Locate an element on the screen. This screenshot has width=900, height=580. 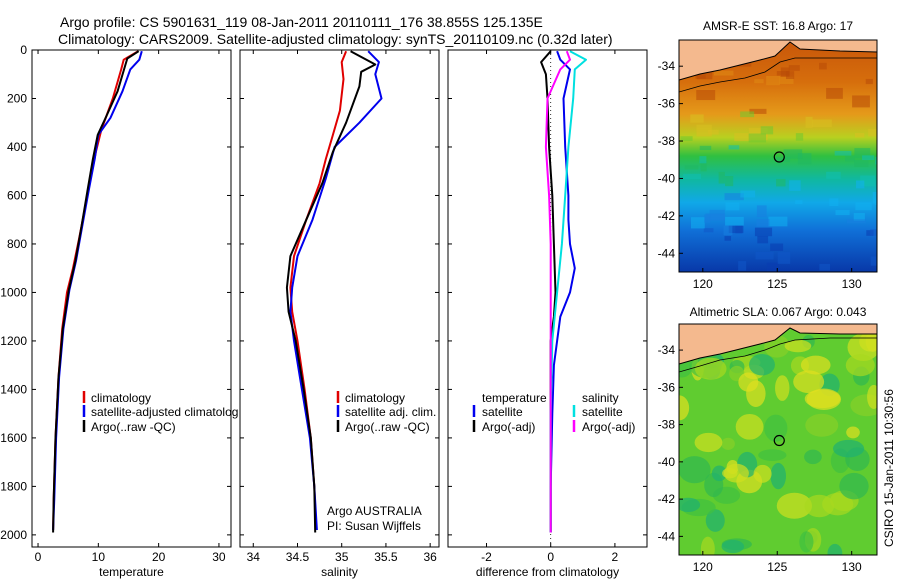
land-mass is located at coordinates (778, 344).